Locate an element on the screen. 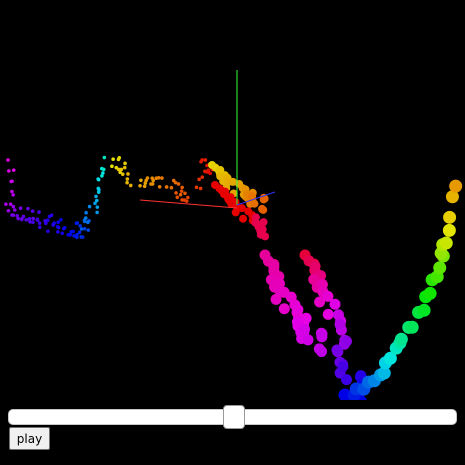  z-axis-line is located at coordinates (256, 198).